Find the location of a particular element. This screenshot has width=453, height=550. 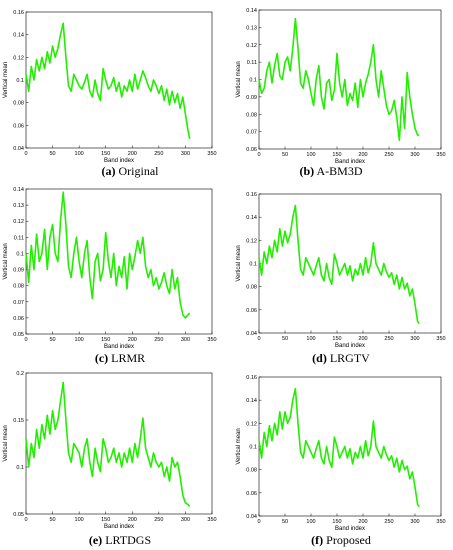

caption-letter: (f) is located at coordinates (317, 540).